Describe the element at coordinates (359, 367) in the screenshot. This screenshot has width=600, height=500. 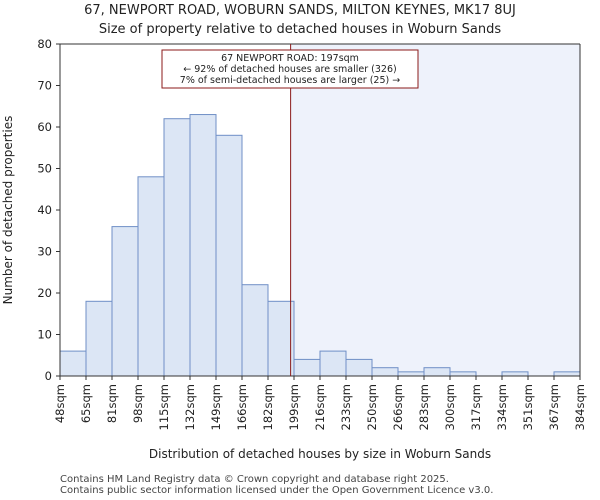
I see `bar-233sqm` at that location.